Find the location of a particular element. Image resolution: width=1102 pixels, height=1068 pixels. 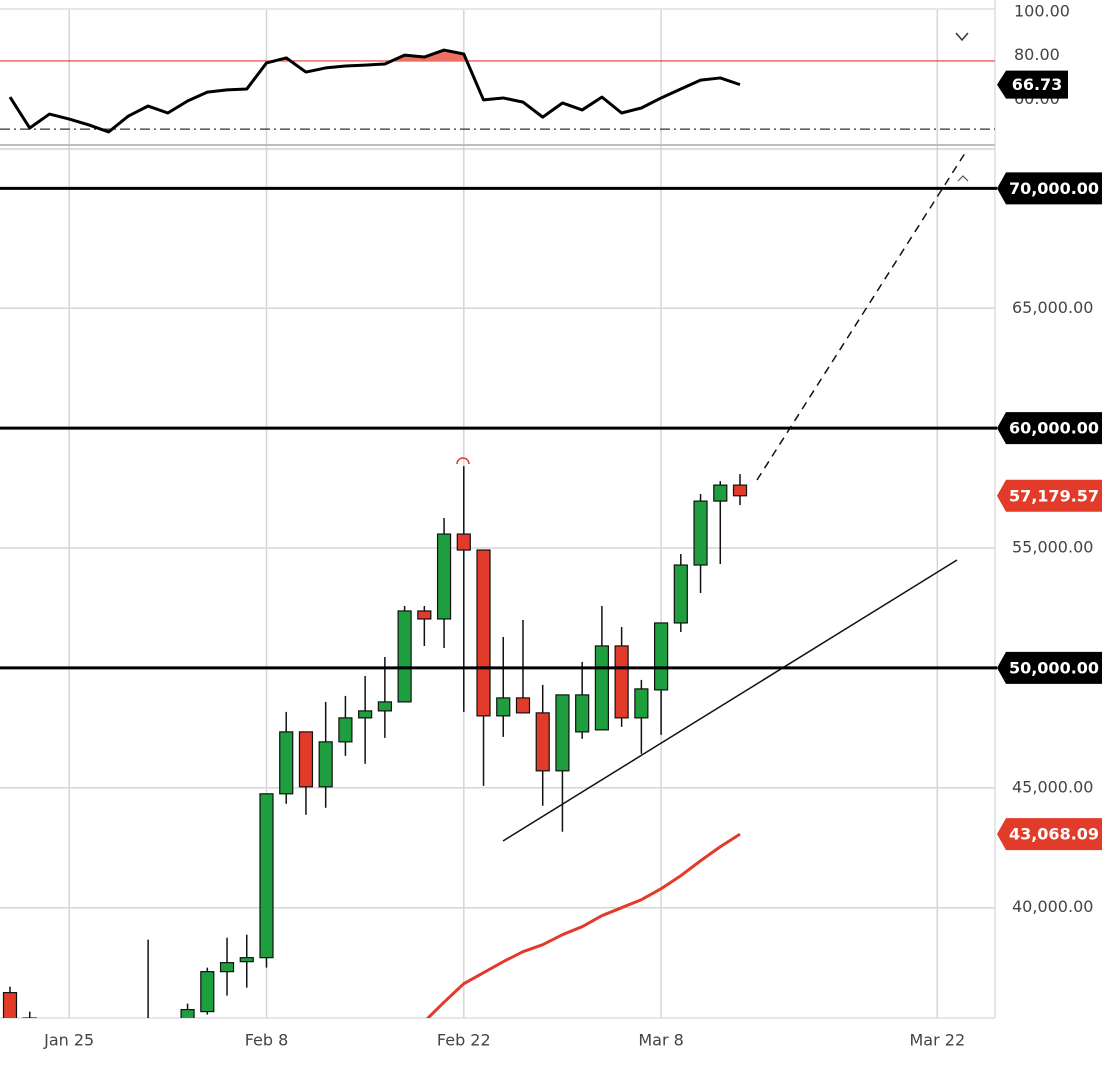

moving-average is located at coordinates (583, 925).